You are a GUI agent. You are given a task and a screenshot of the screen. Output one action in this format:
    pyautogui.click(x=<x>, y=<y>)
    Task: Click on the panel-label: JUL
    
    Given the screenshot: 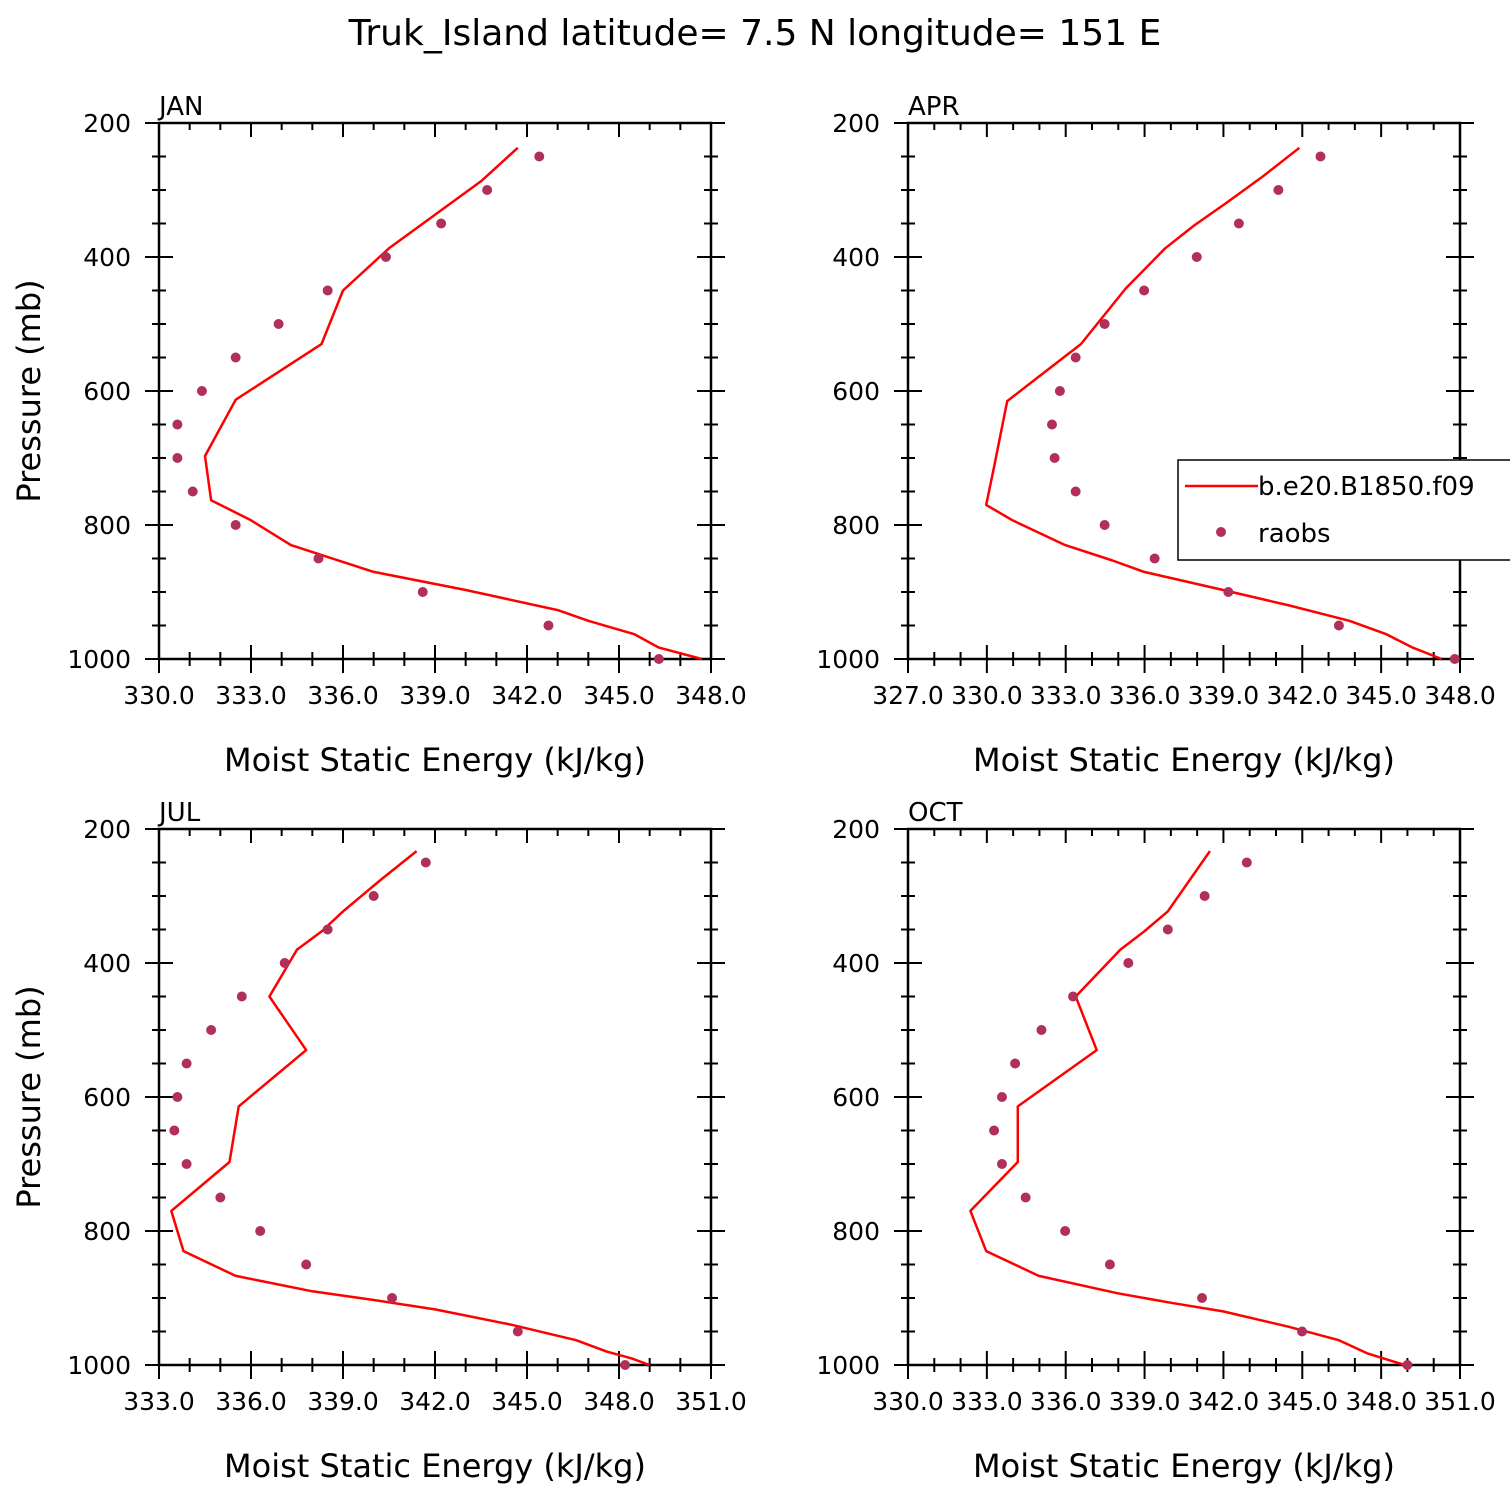 What is the action you would take?
    pyautogui.click(x=179, y=813)
    